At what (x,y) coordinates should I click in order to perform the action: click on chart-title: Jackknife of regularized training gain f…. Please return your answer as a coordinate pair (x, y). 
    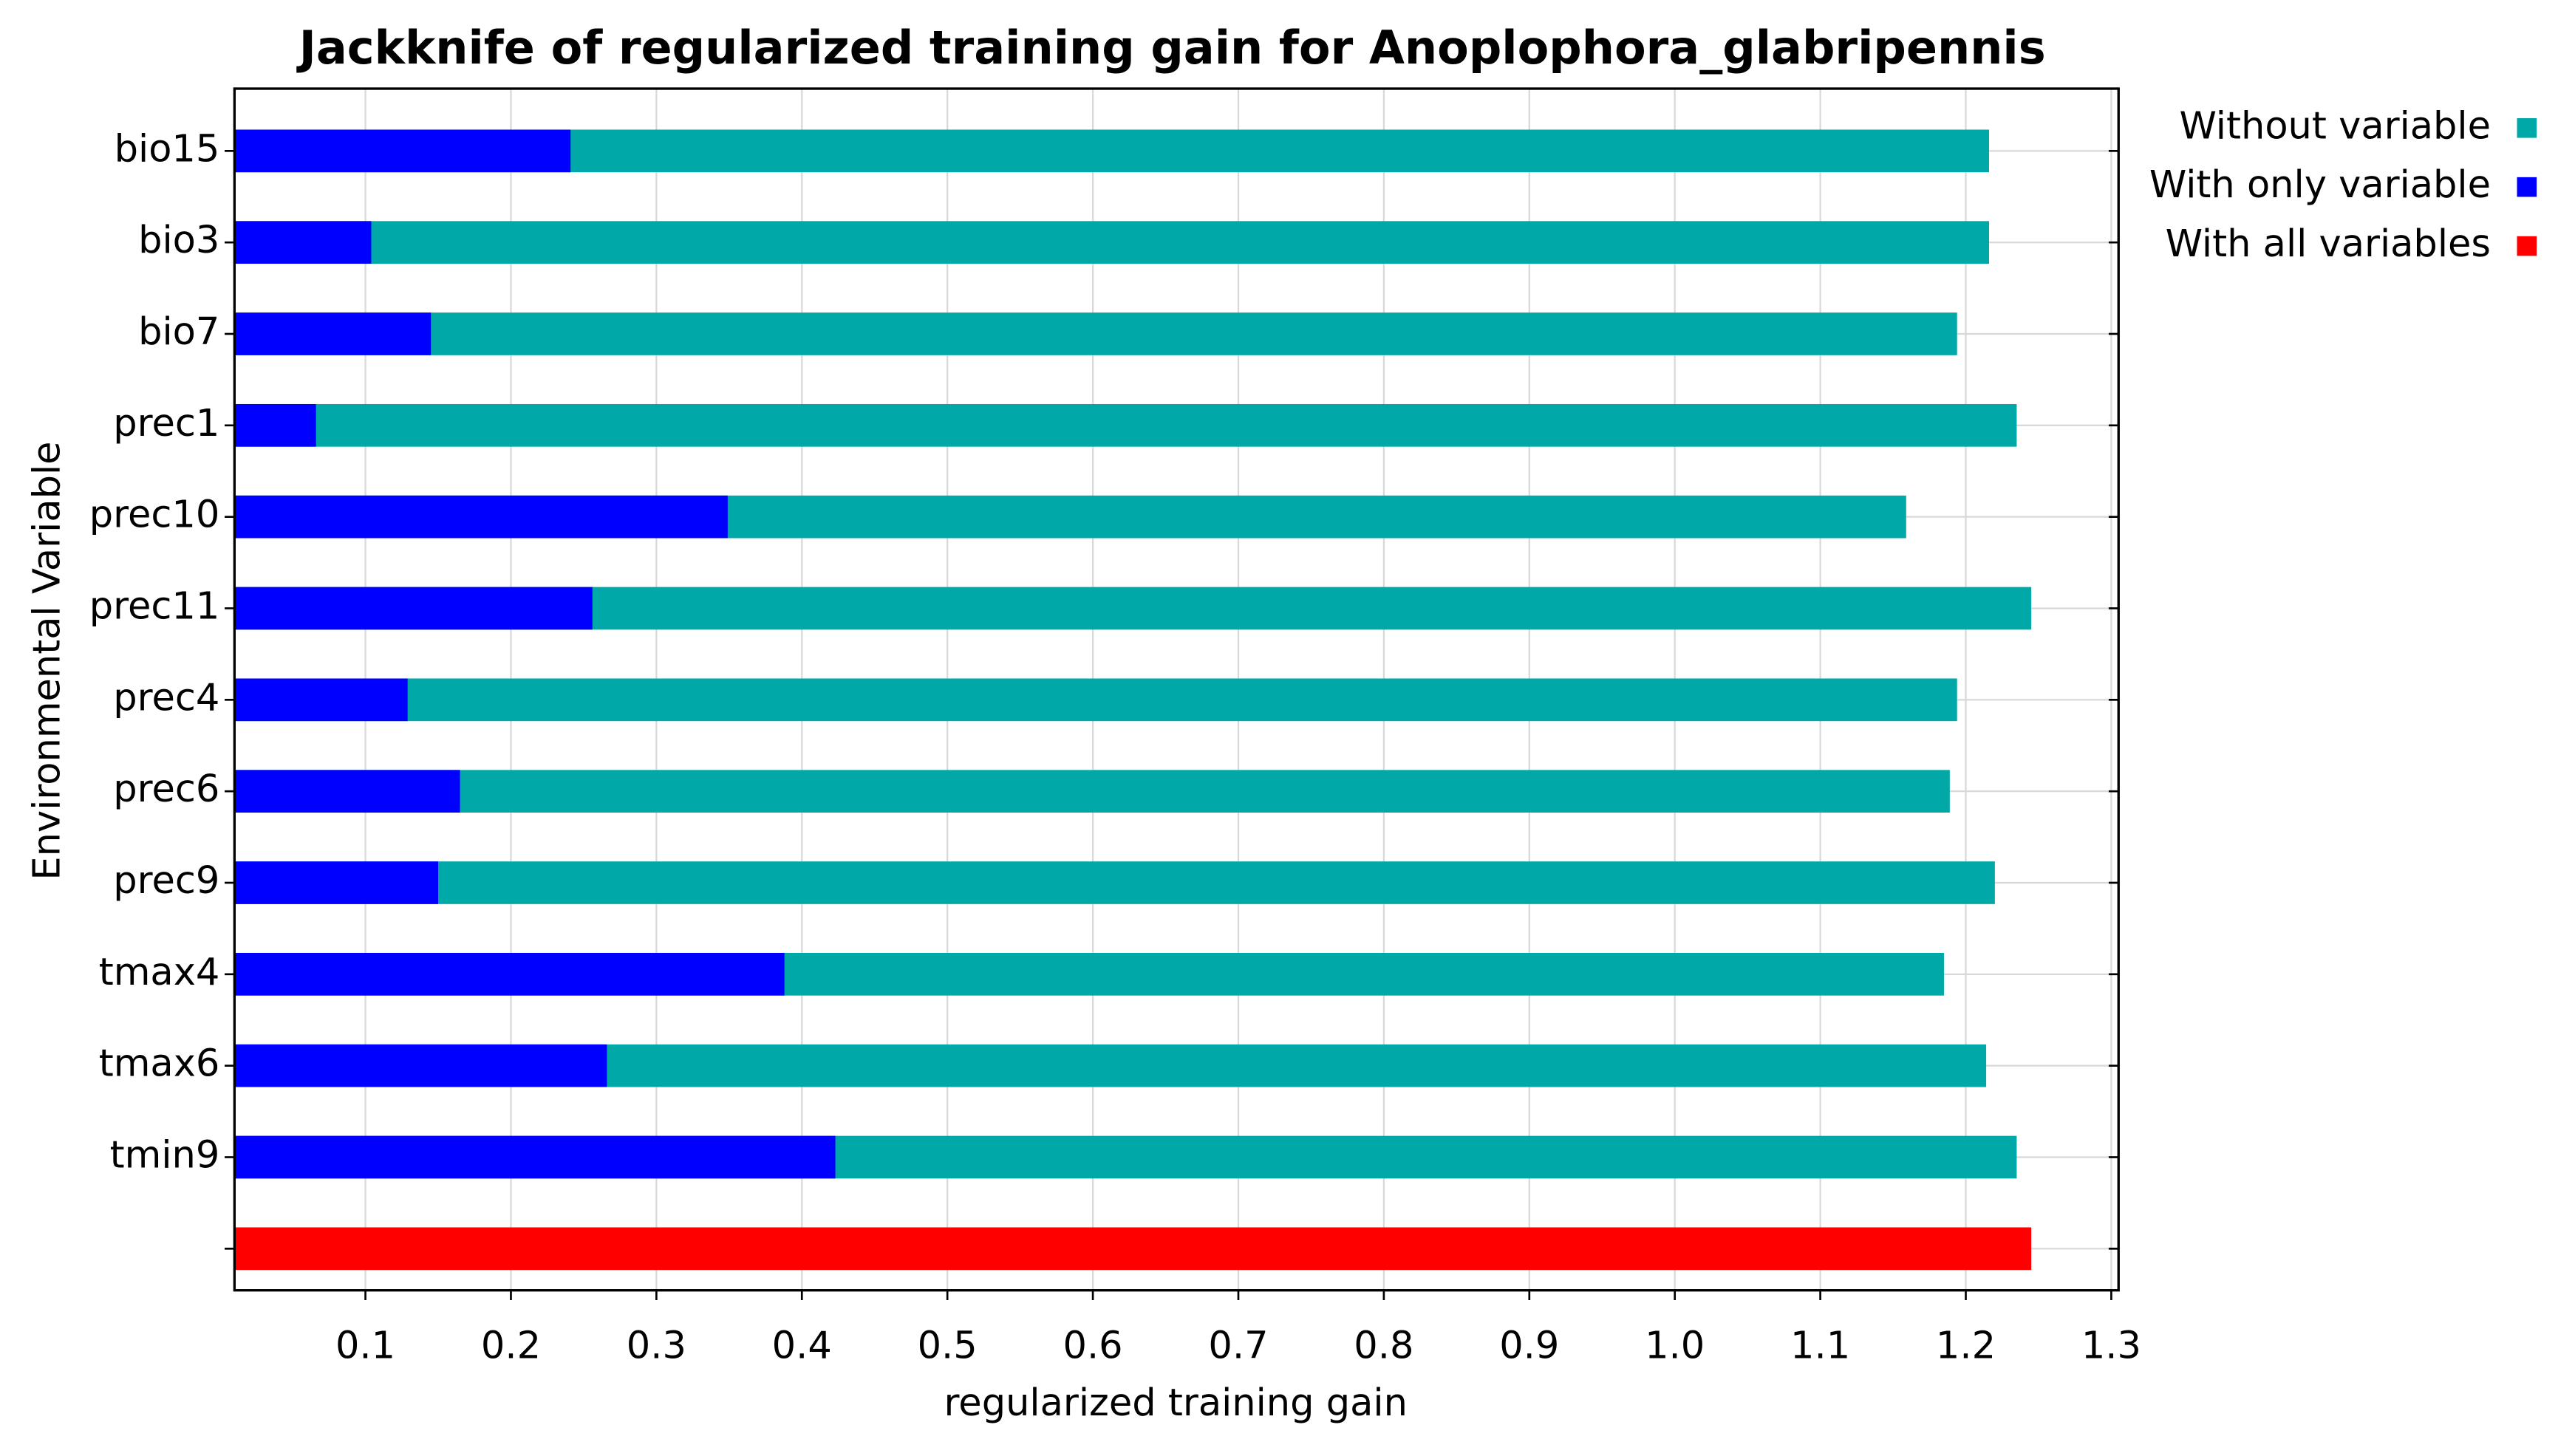
    Looking at the image, I should click on (1171, 48).